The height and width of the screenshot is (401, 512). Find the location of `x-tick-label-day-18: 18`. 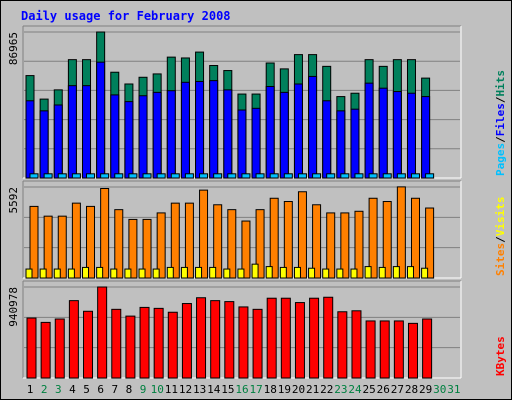

x-tick-label-day-18: 18 is located at coordinates (270, 389).